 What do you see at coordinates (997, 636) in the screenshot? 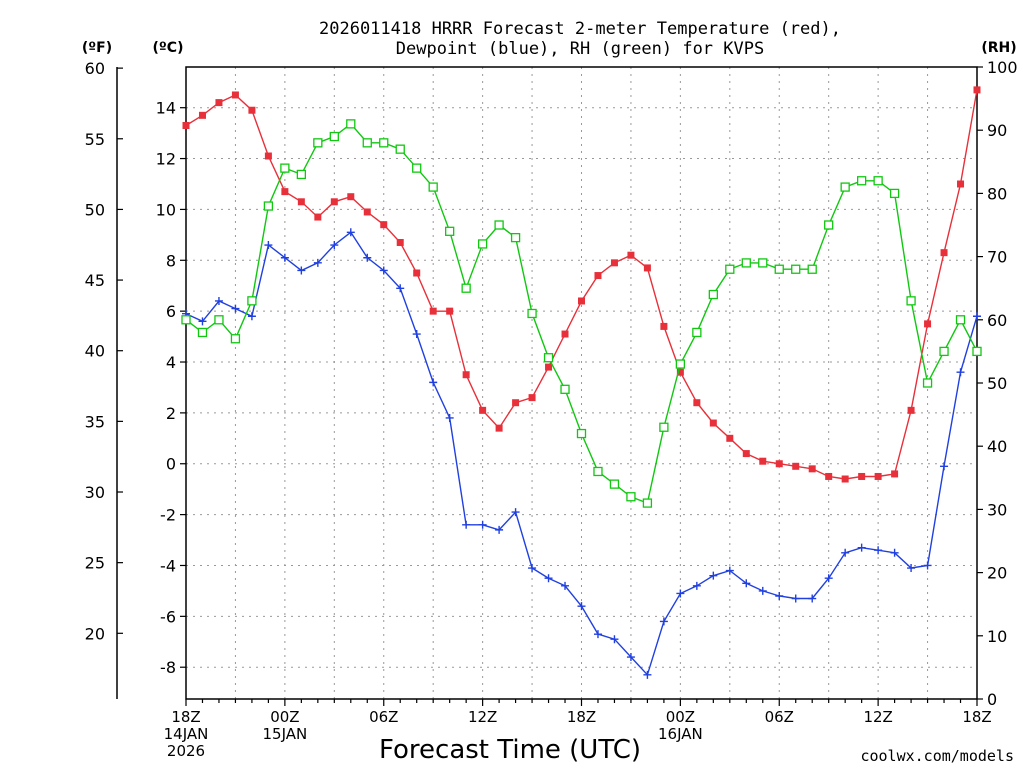
I see `rh-tick-label: 10` at bounding box center [997, 636].